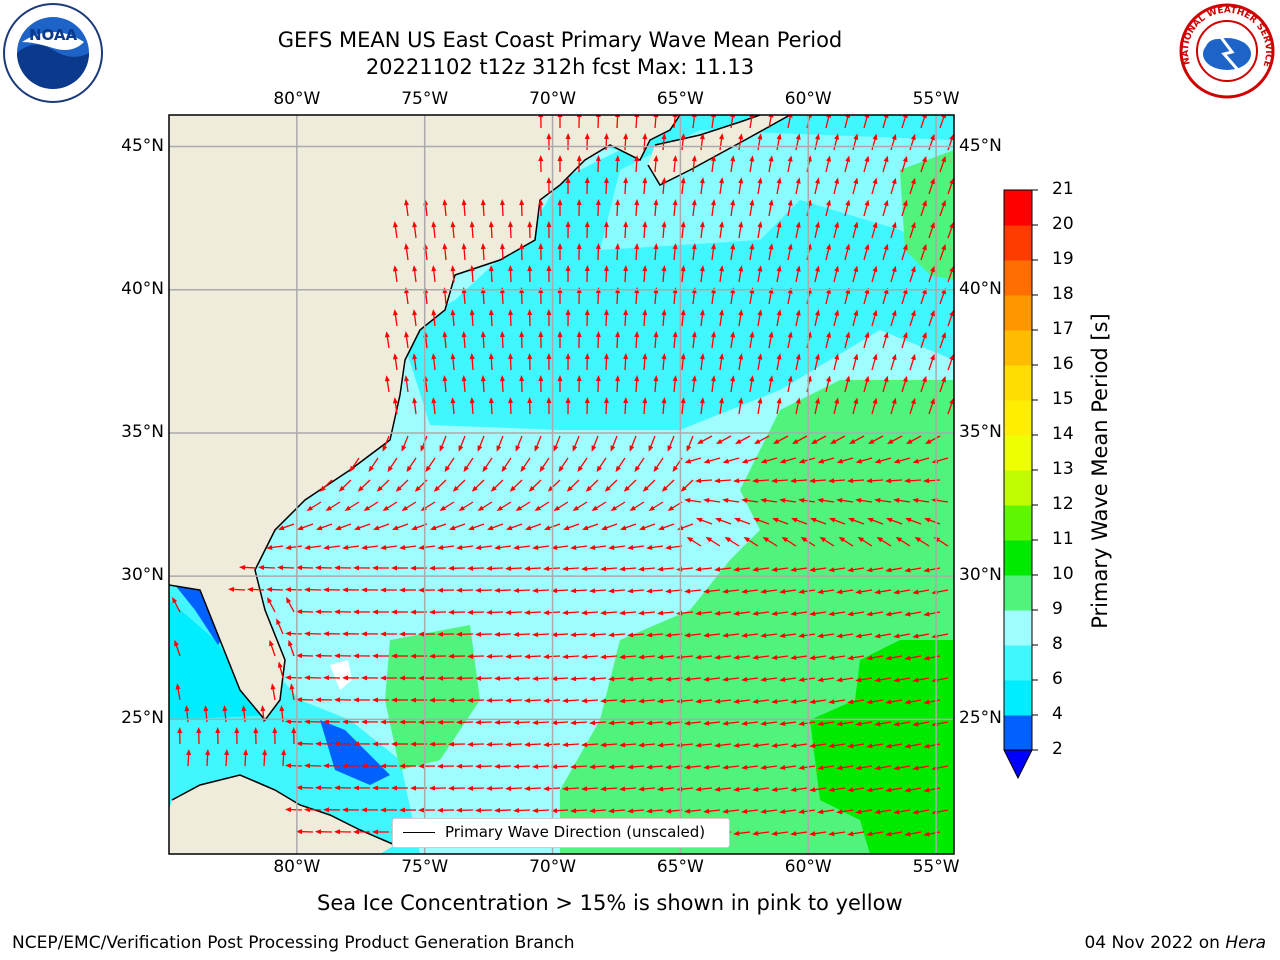 This screenshot has height=960, width=1280. I want to click on colorbar-tick-label: 9, so click(1057, 609).